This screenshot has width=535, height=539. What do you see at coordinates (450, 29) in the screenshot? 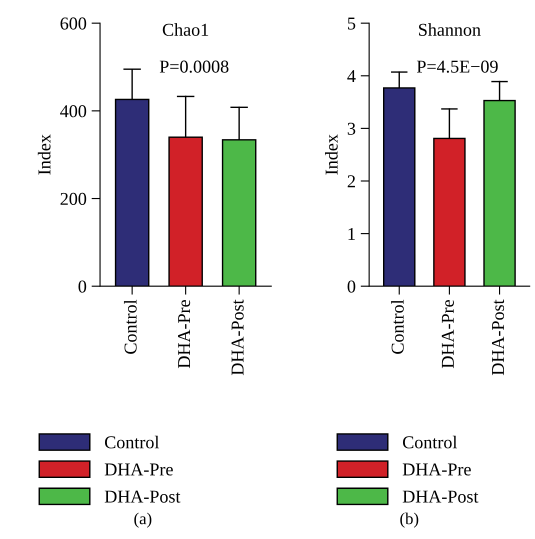
I see `chart-title: Shannon` at bounding box center [450, 29].